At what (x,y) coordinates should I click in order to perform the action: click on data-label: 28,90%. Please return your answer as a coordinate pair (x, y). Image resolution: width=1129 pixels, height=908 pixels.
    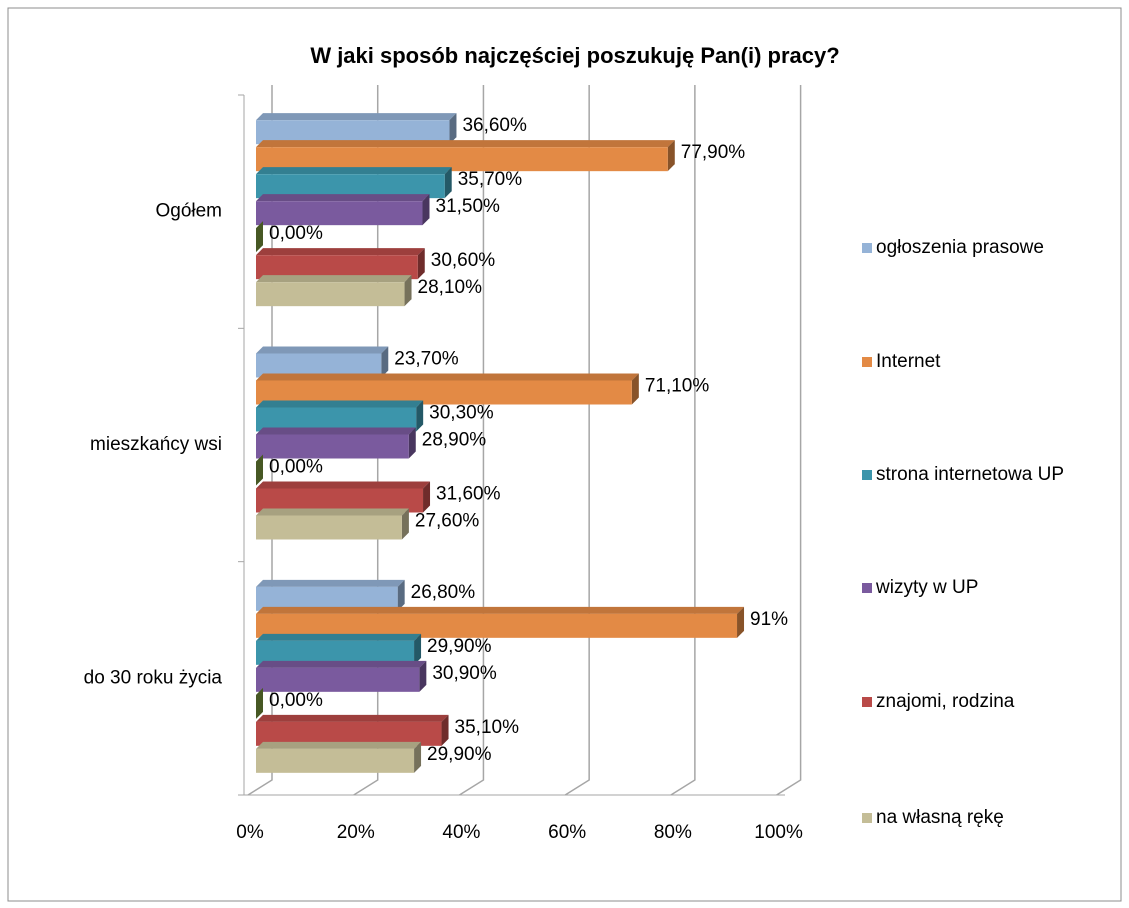
    Looking at the image, I should click on (454, 440).